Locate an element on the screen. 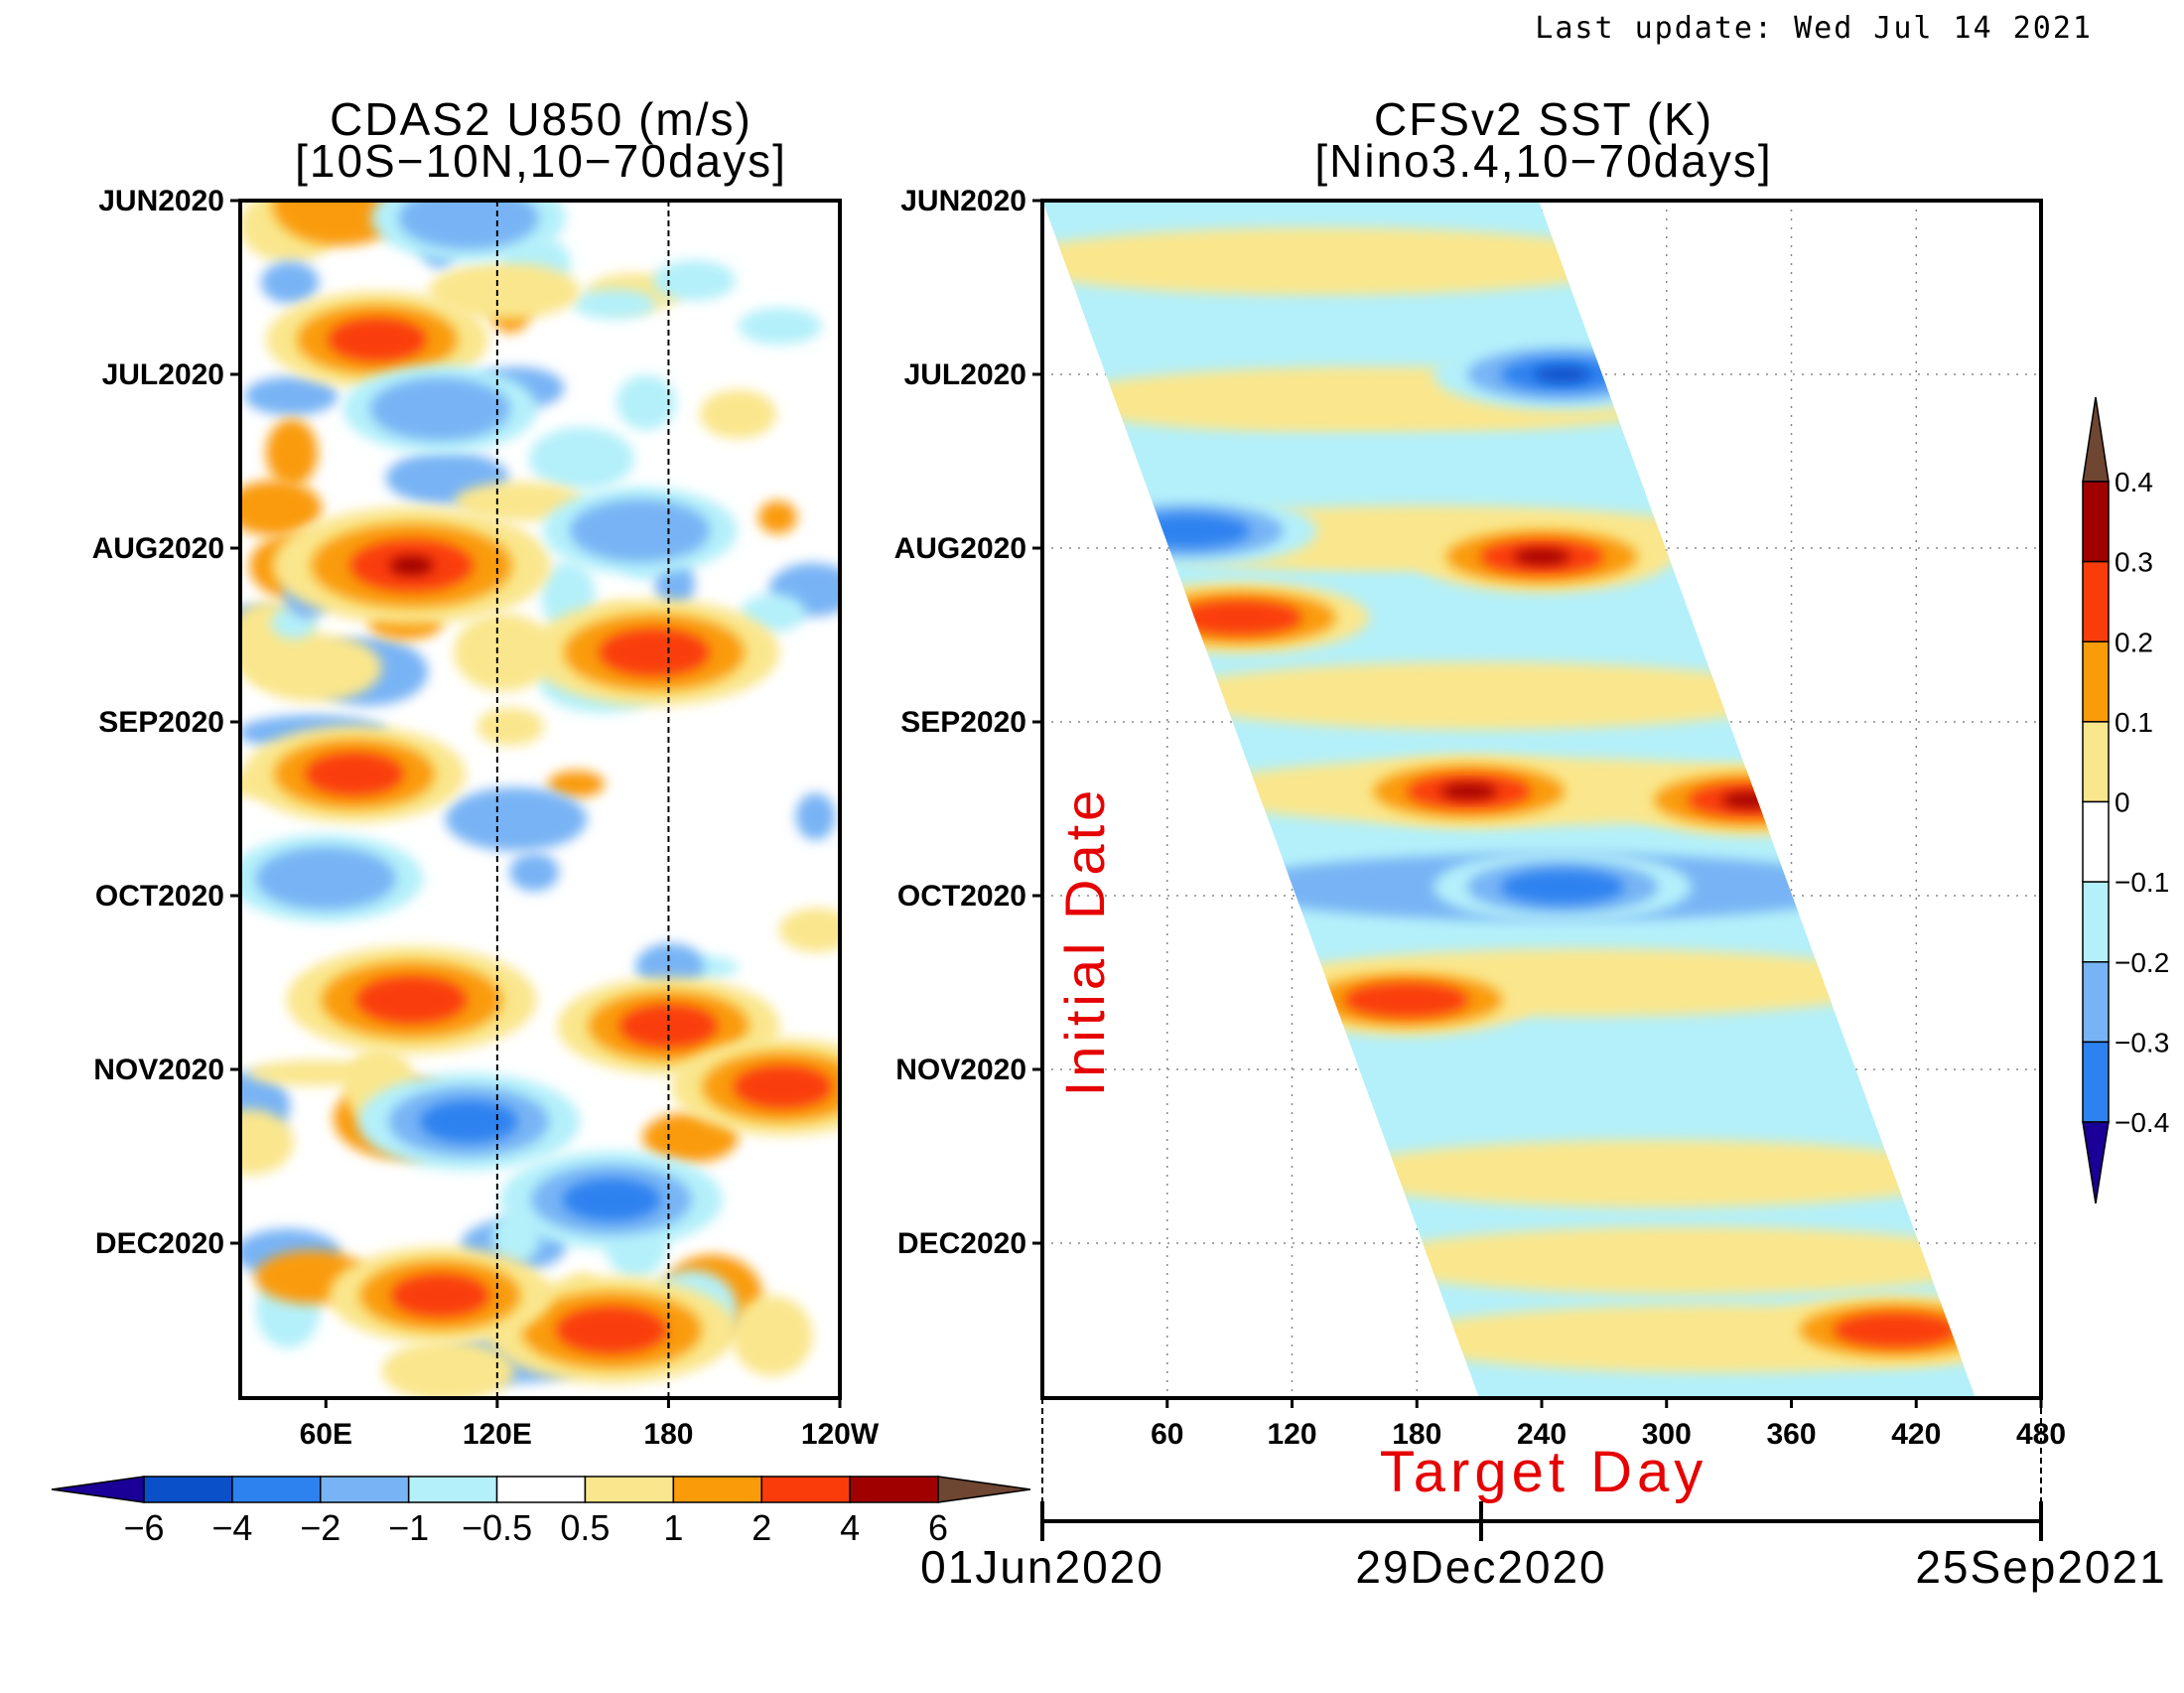 The width and height of the screenshot is (2184, 1693). left-y-tick-label: AUG2020 is located at coordinates (158, 548).